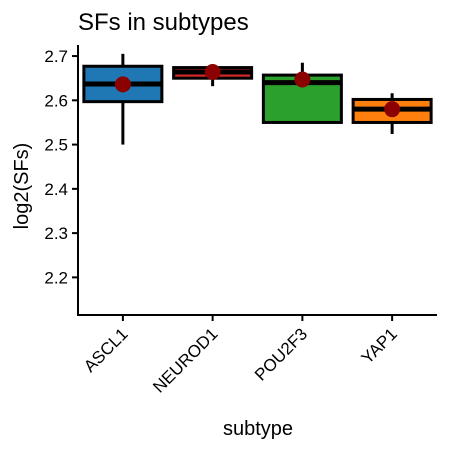  I want to click on x-tick-label: NEUROD1, so click(185, 360).